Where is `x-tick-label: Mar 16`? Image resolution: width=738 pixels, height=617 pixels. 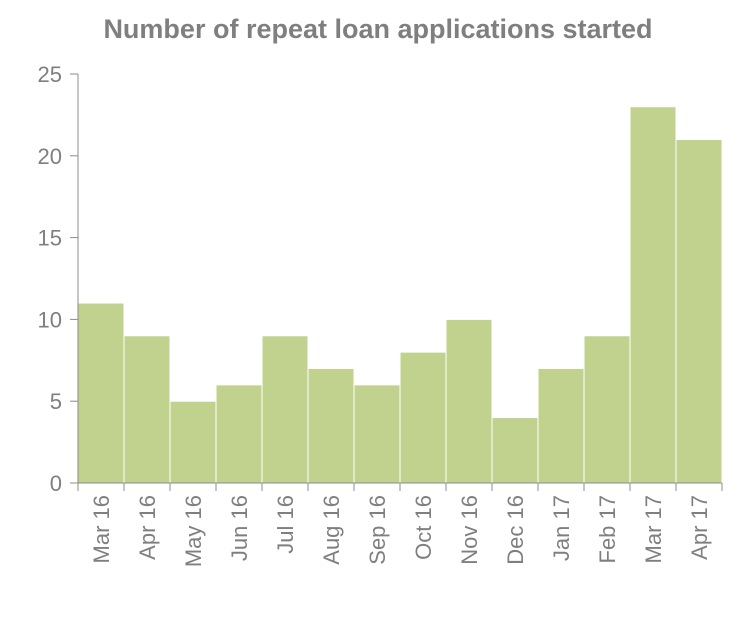
x-tick-label: Mar 16 is located at coordinates (101, 529).